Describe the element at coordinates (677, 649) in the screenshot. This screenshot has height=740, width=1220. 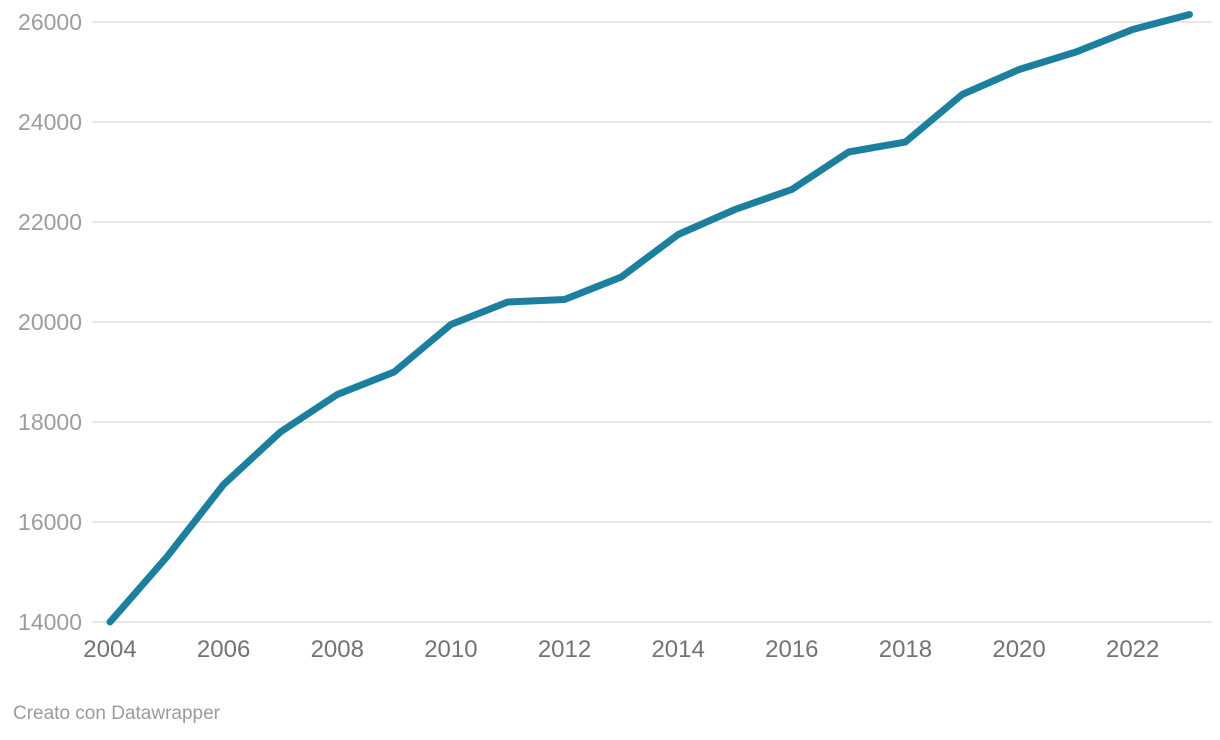
I see `x-tick-label-2014: 2014` at that location.